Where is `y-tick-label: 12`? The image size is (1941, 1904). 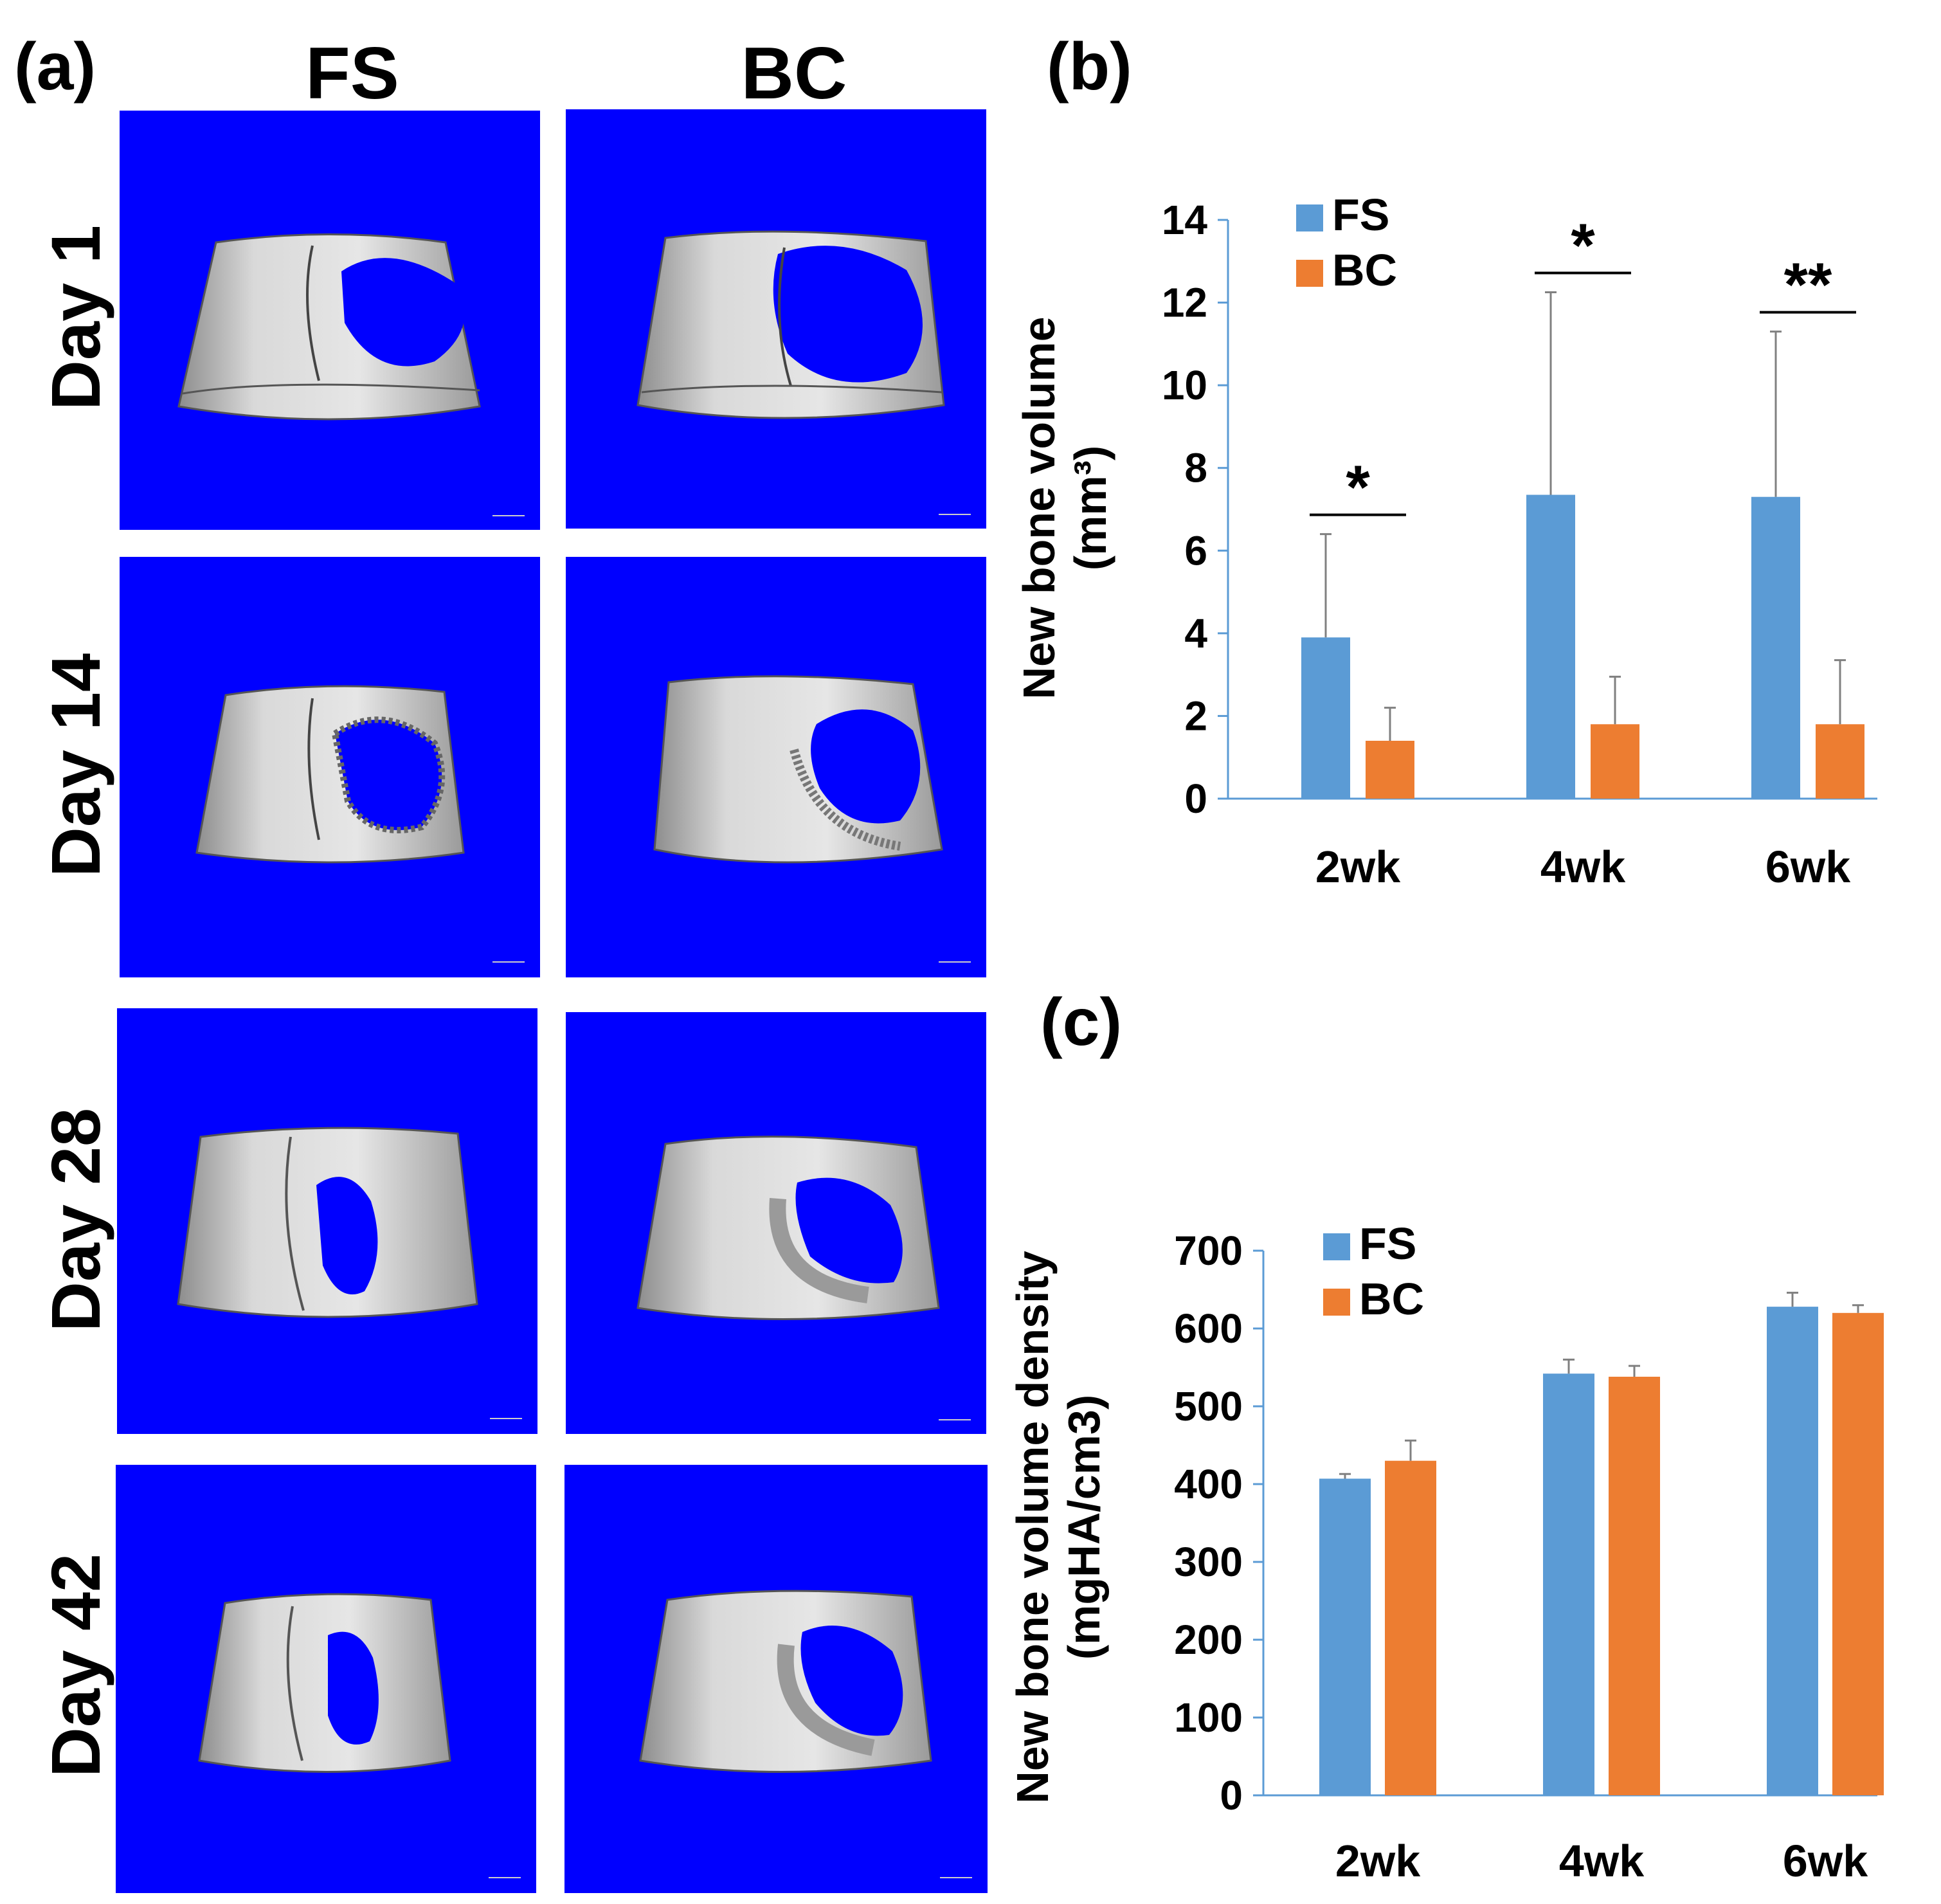 y-tick-label: 12 is located at coordinates (1184, 303).